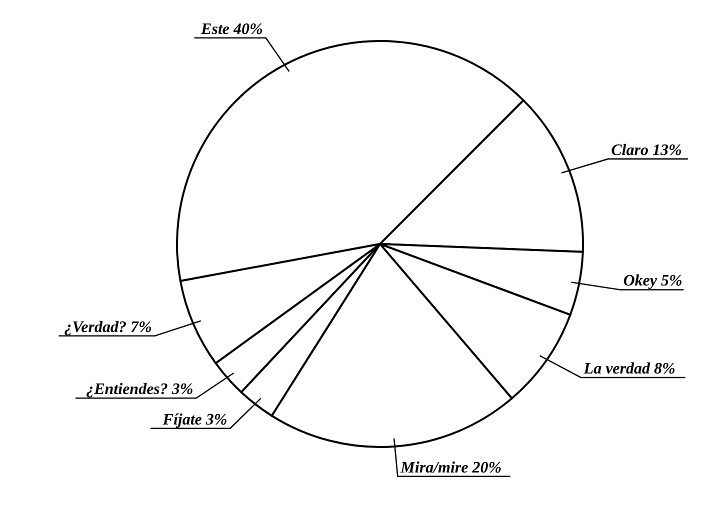 Image resolution: width=707 pixels, height=514 pixels. Describe the element at coordinates (629, 150) in the screenshot. I see `slice-label: Claro` at that location.